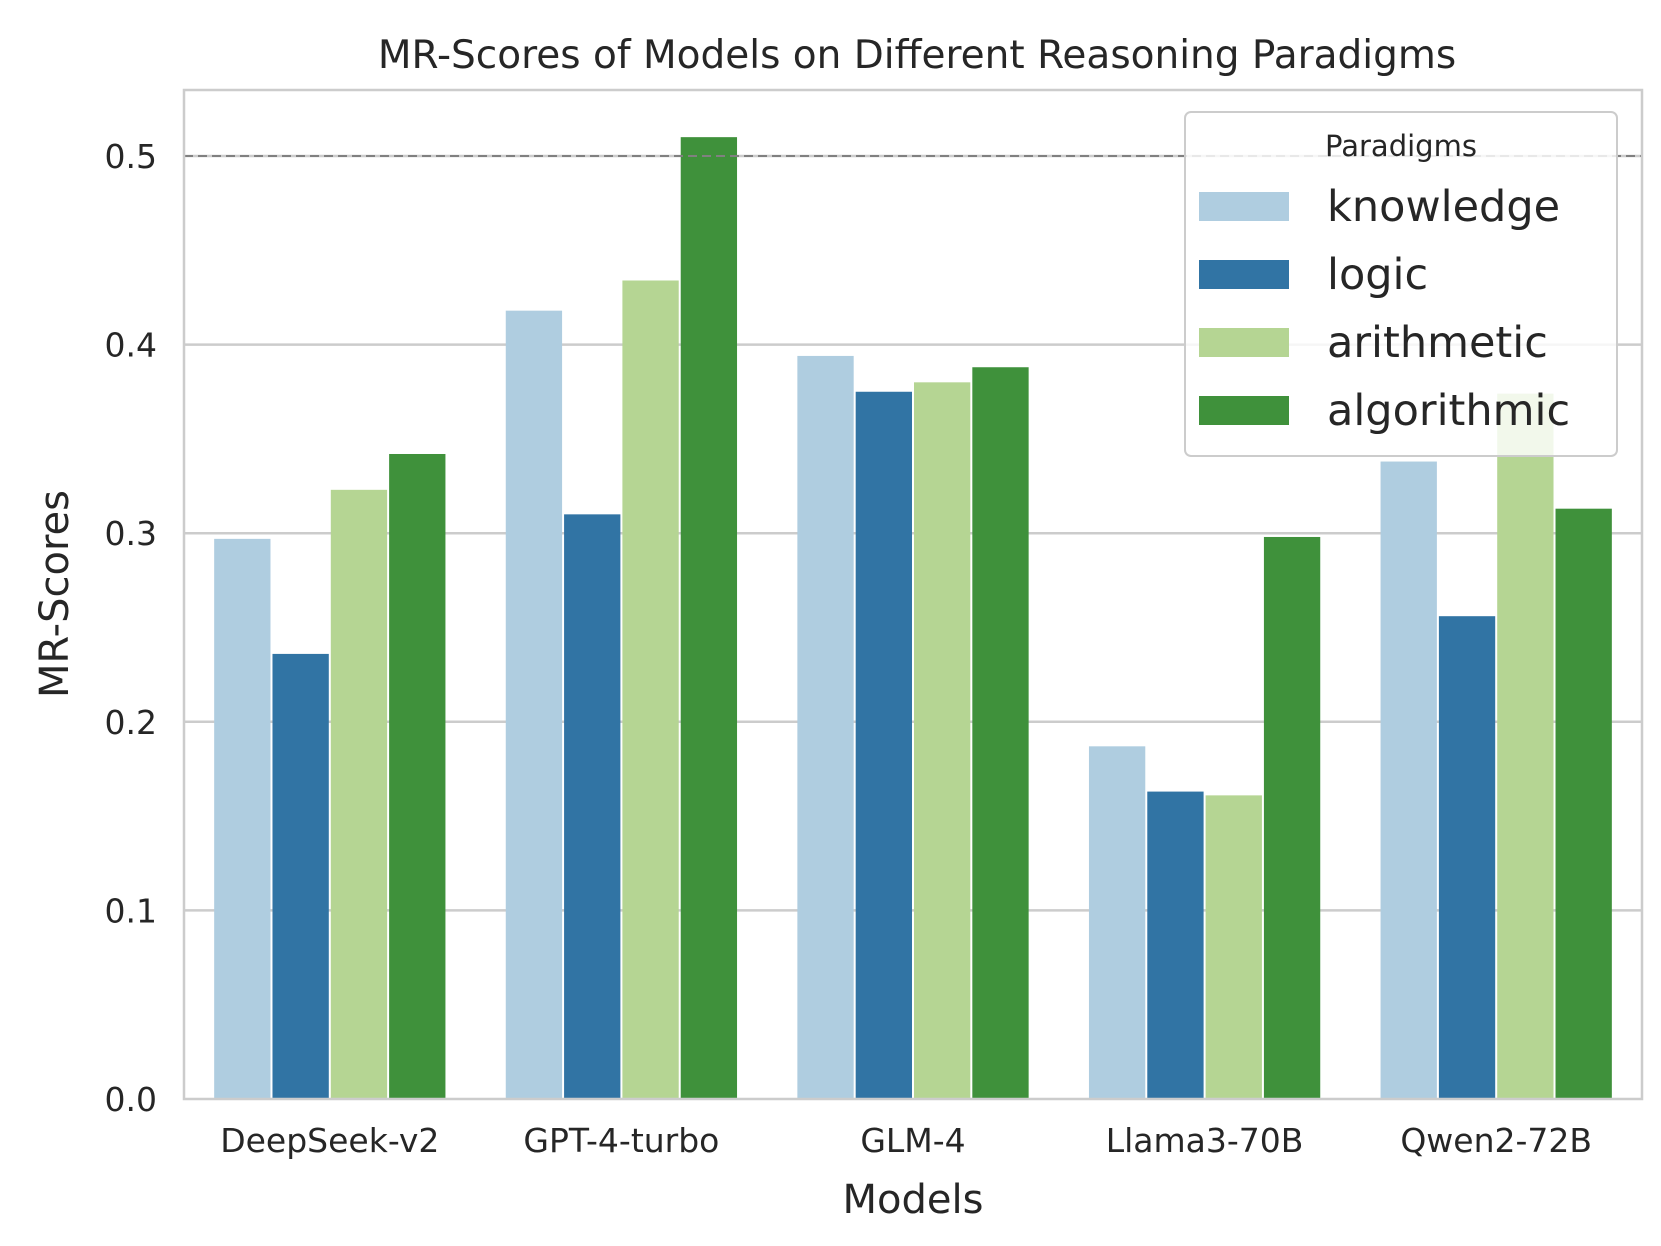 The width and height of the screenshot is (1661, 1246). Describe the element at coordinates (1205, 1140) in the screenshot. I see `x-tick-label: Llama3-70B` at that location.